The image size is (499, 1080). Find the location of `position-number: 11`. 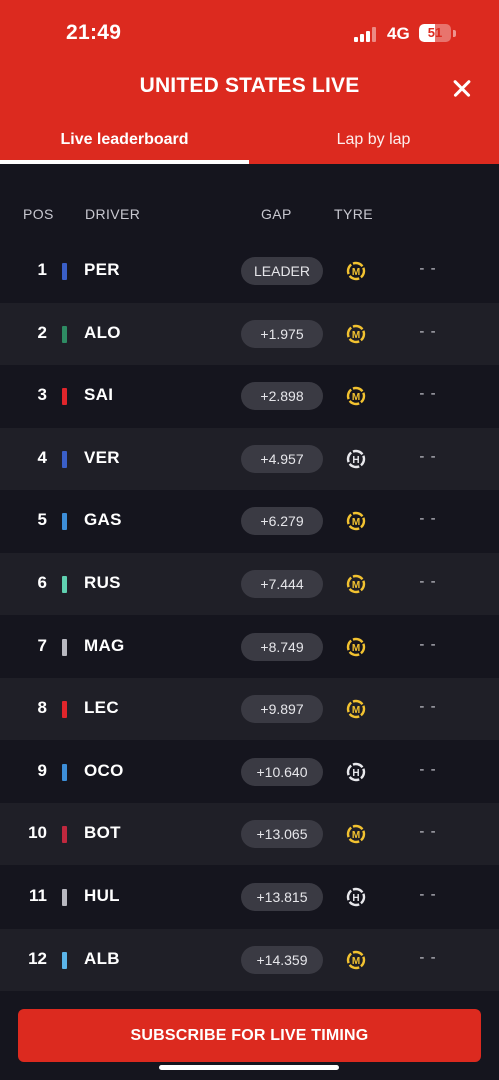

position-number: 11 is located at coordinates (38, 895).